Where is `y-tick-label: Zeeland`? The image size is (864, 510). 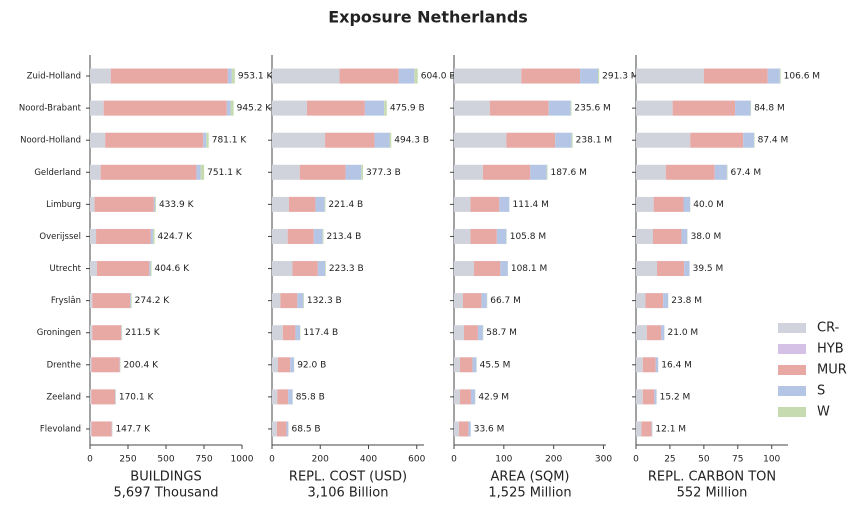
y-tick-label: Zeeland is located at coordinates (63, 397).